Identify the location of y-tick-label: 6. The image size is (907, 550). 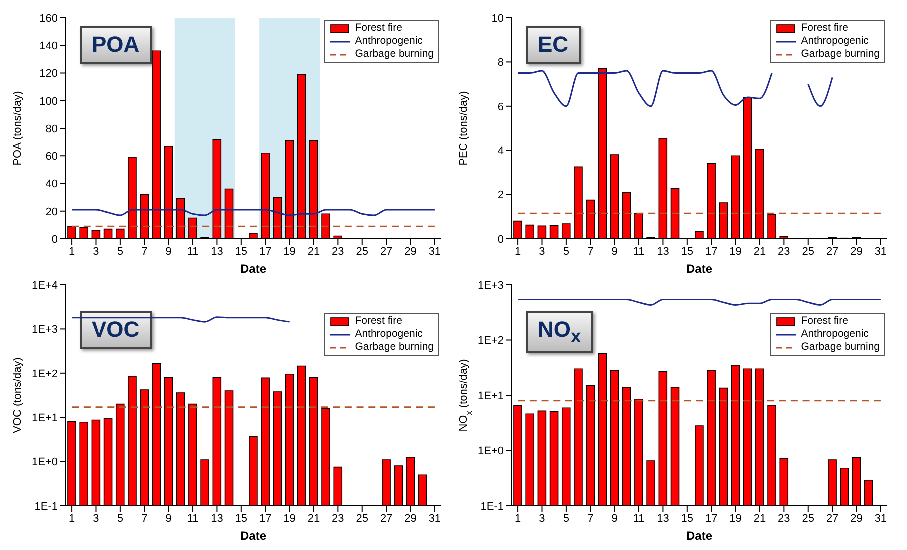
(501, 107).